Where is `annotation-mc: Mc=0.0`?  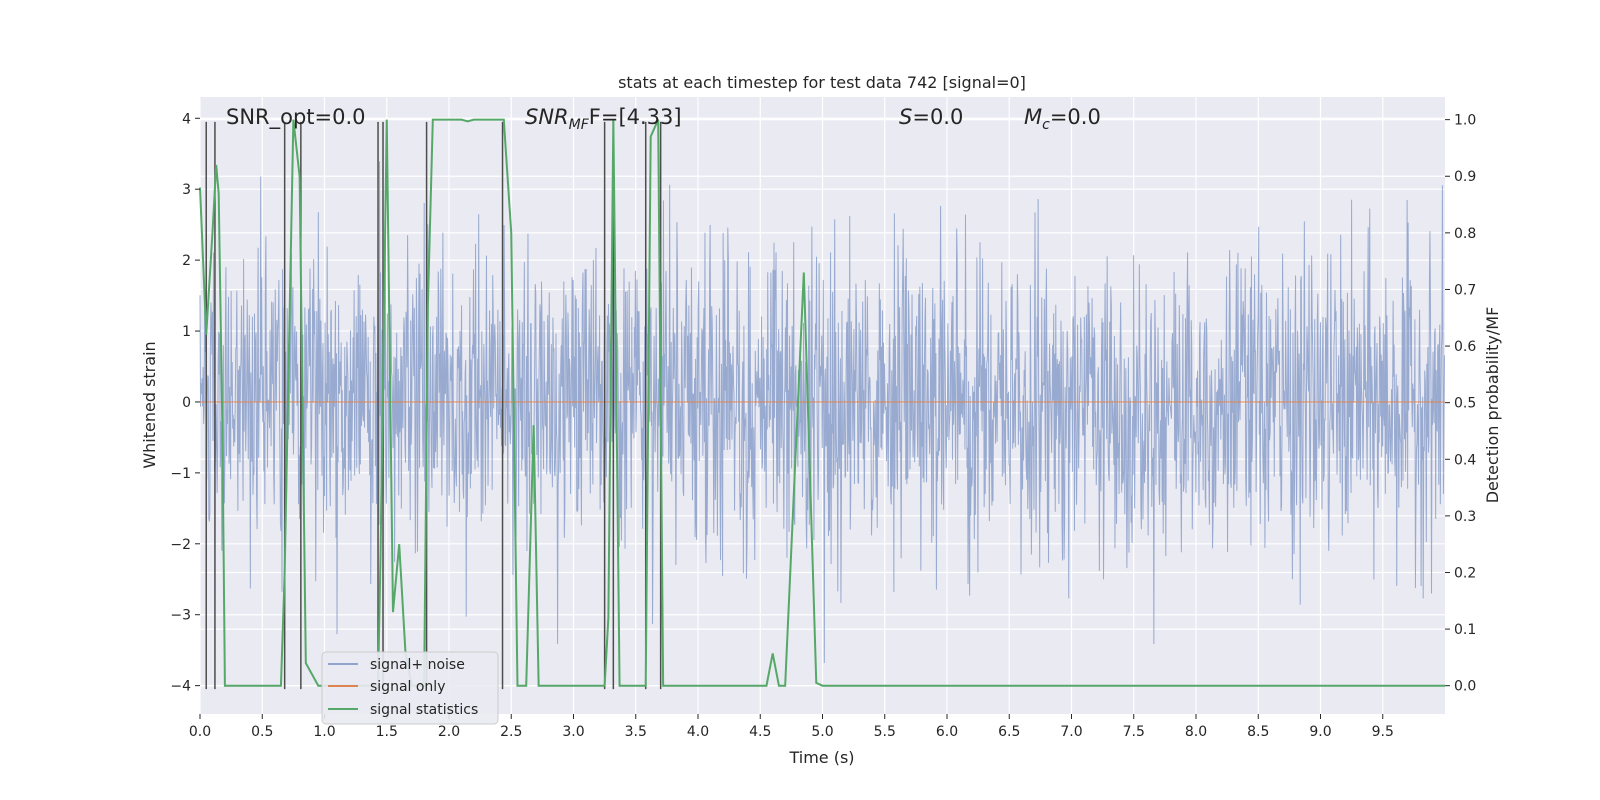 annotation-mc: Mc=0.0 is located at coordinates (1062, 119).